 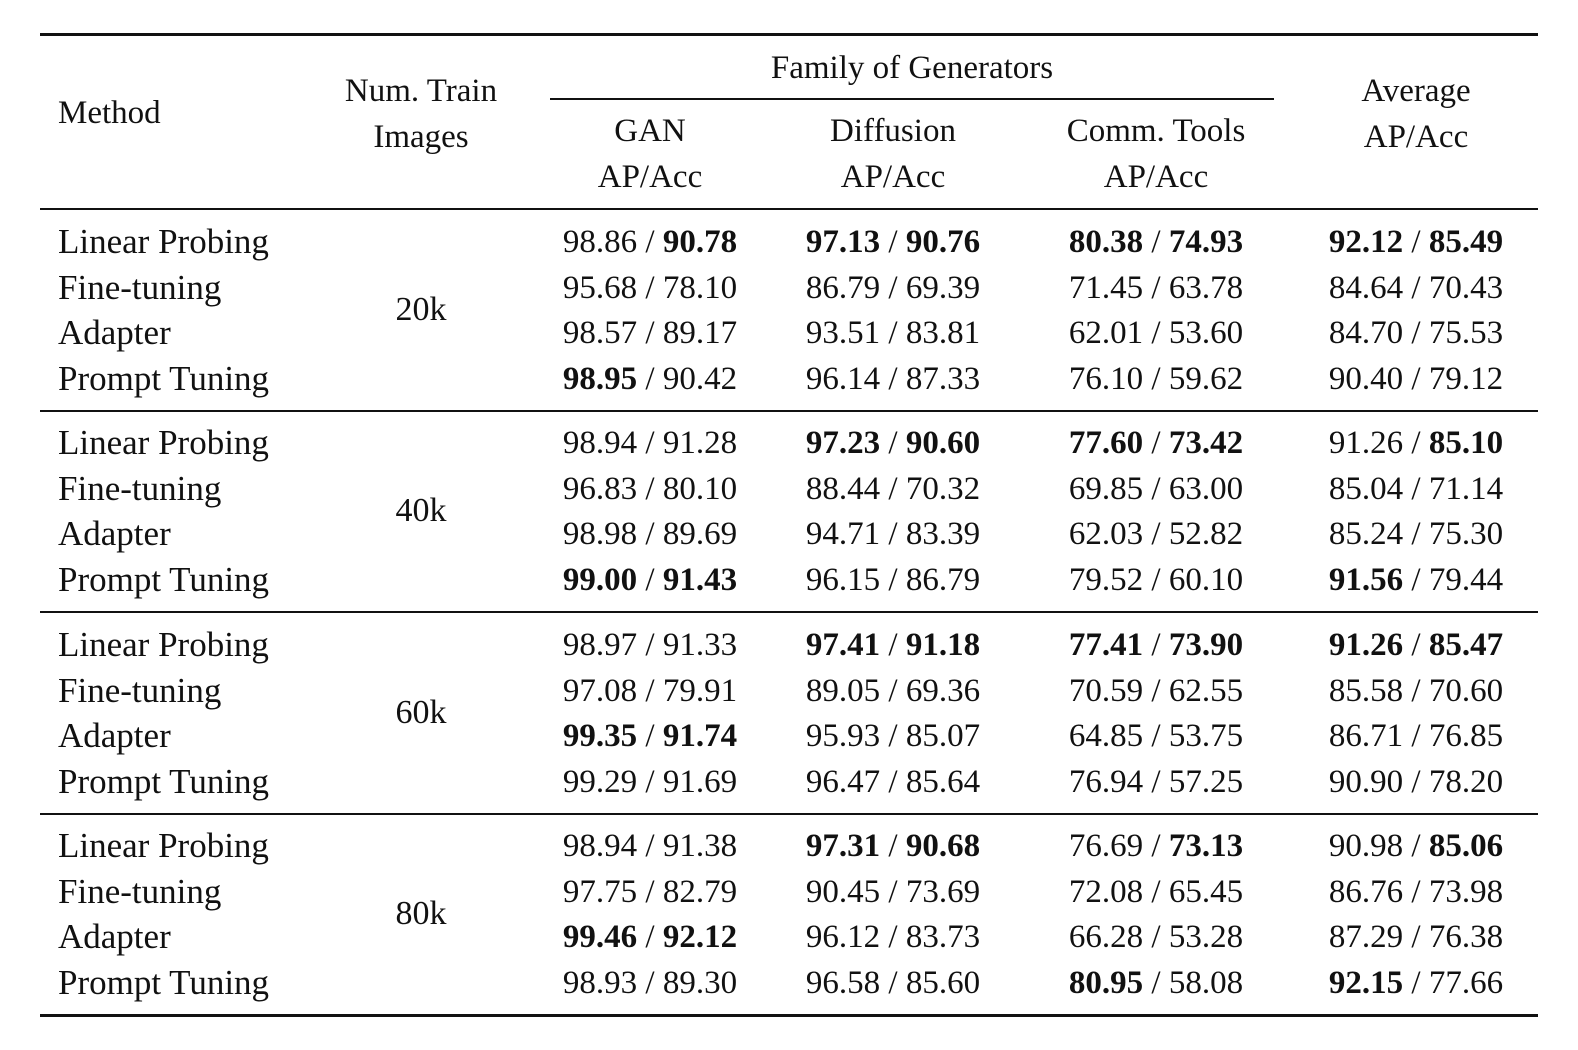 I want to click on cell-gan: 98.93 / 89.30, so click(x=650, y=983).